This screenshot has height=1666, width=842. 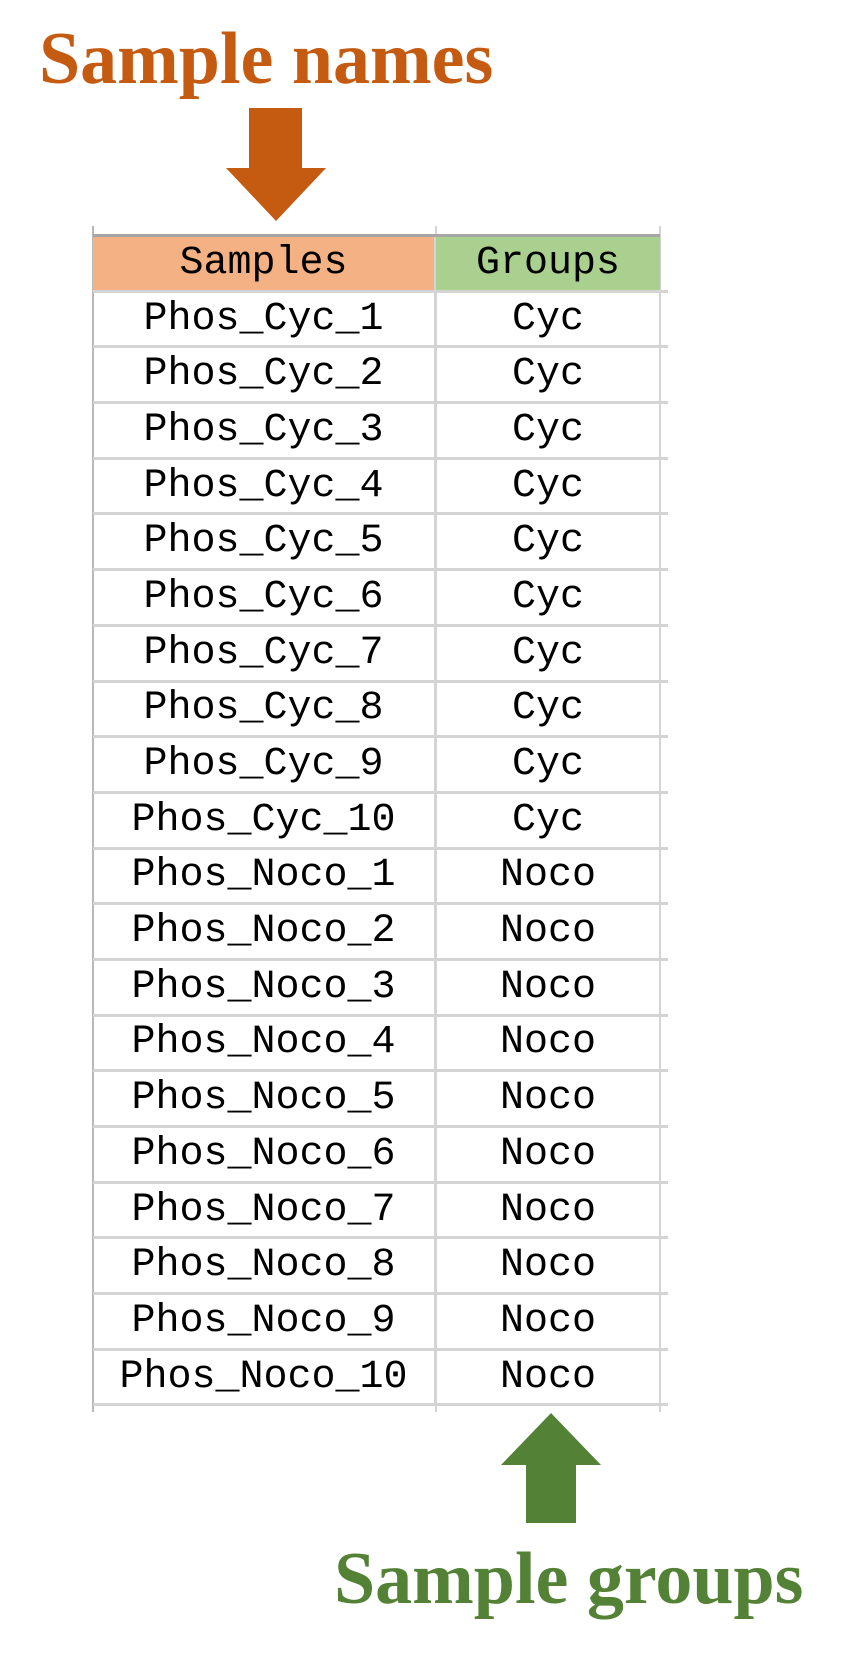 What do you see at coordinates (264, 709) in the screenshot?
I see `sample-cell: Phos_Cyc_8` at bounding box center [264, 709].